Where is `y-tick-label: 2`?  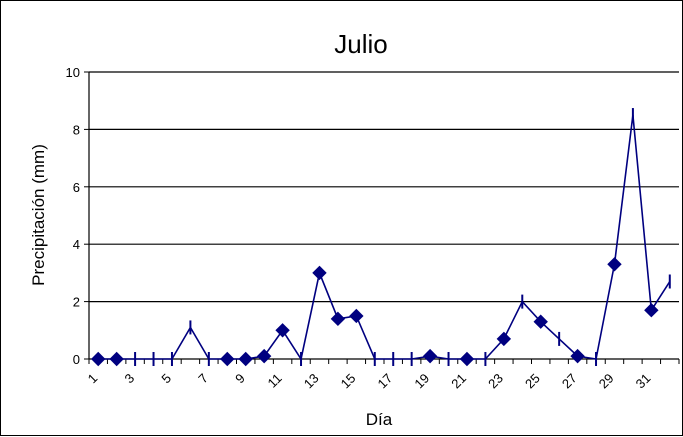
y-tick-label: 2 is located at coordinates (76, 302).